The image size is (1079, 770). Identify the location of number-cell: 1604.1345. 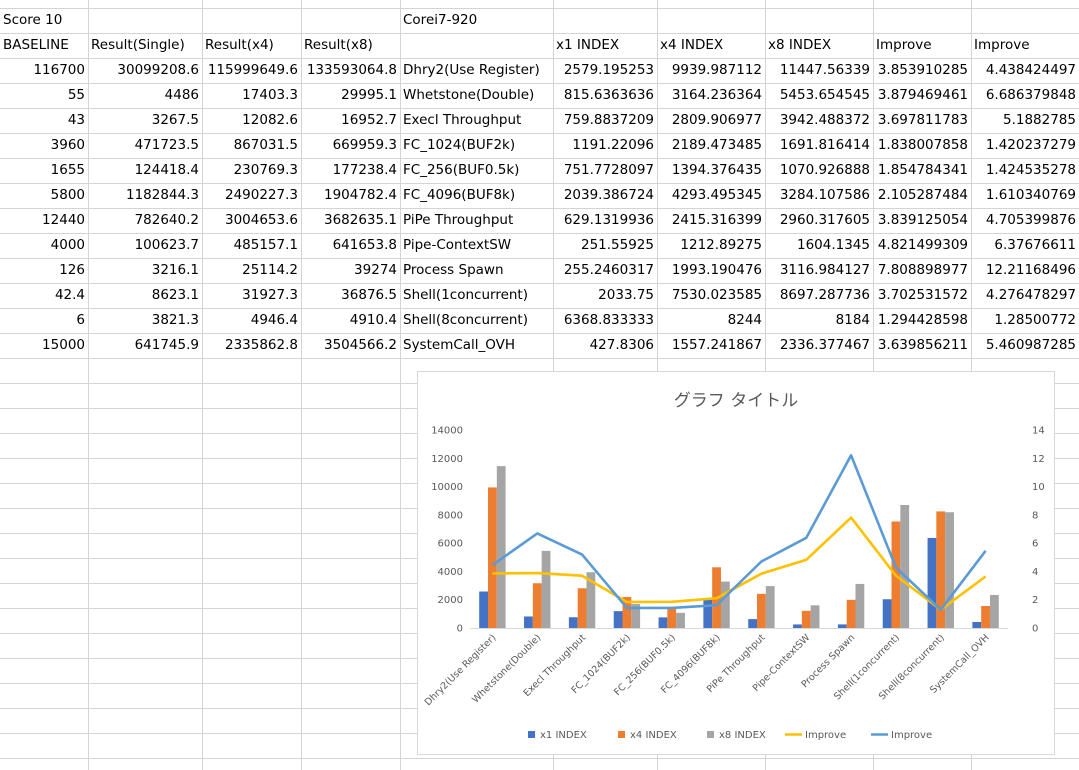
(833, 245).